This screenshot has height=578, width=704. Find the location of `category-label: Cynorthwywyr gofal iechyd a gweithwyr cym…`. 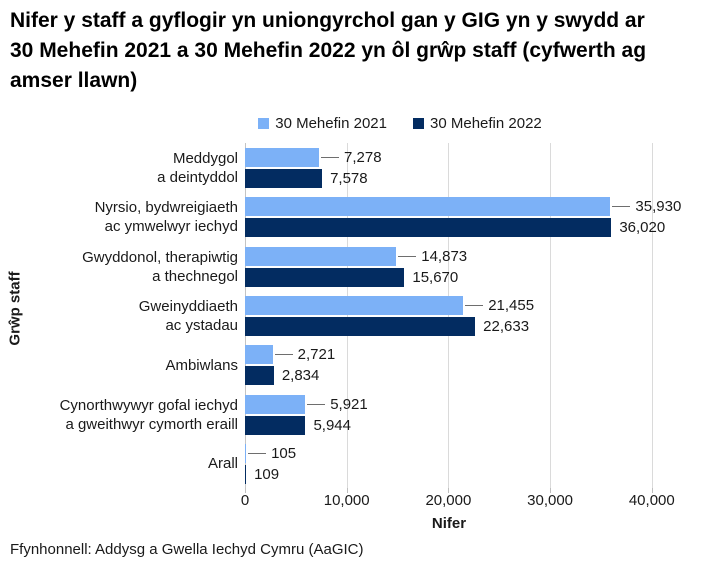

category-label: Cynorthwywyr gofal iechyd a gweithwyr cym… is located at coordinates (148, 414).